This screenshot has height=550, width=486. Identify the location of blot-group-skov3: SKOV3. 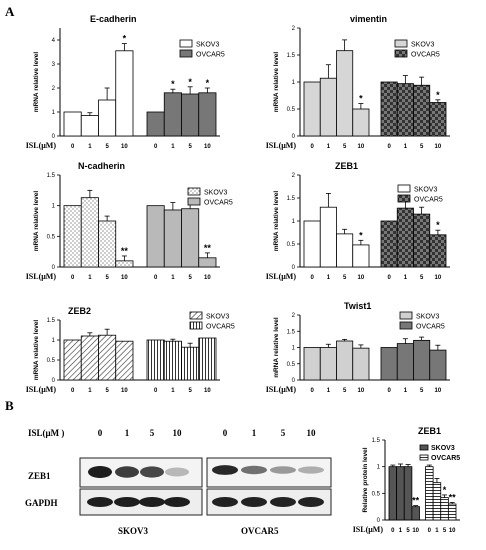
(133, 531).